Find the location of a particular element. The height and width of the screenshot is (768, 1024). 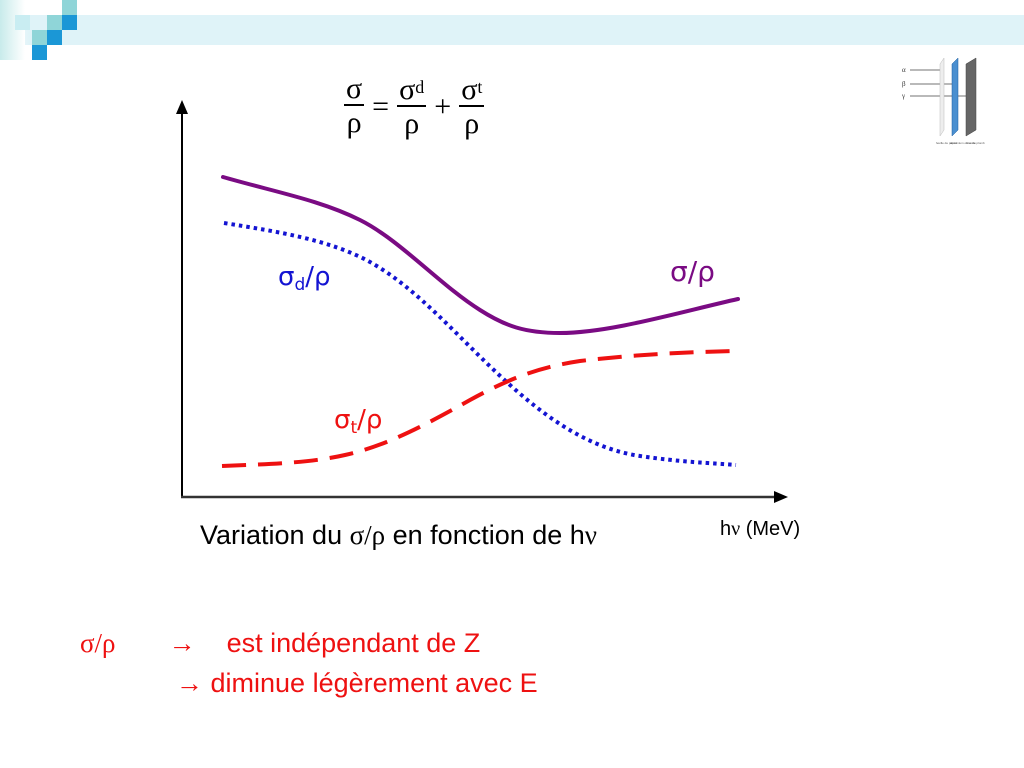

series-transfer-line is located at coordinates (480, 408).